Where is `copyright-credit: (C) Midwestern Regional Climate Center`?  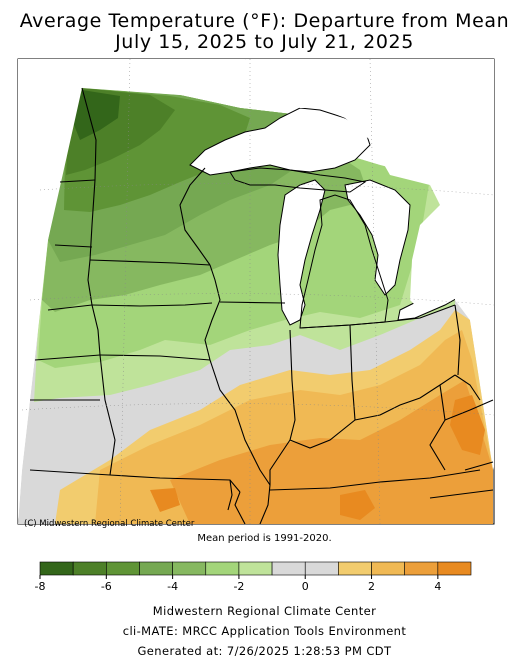
copyright-credit: (C) Midwestern Regional Climate Center is located at coordinates (109, 524).